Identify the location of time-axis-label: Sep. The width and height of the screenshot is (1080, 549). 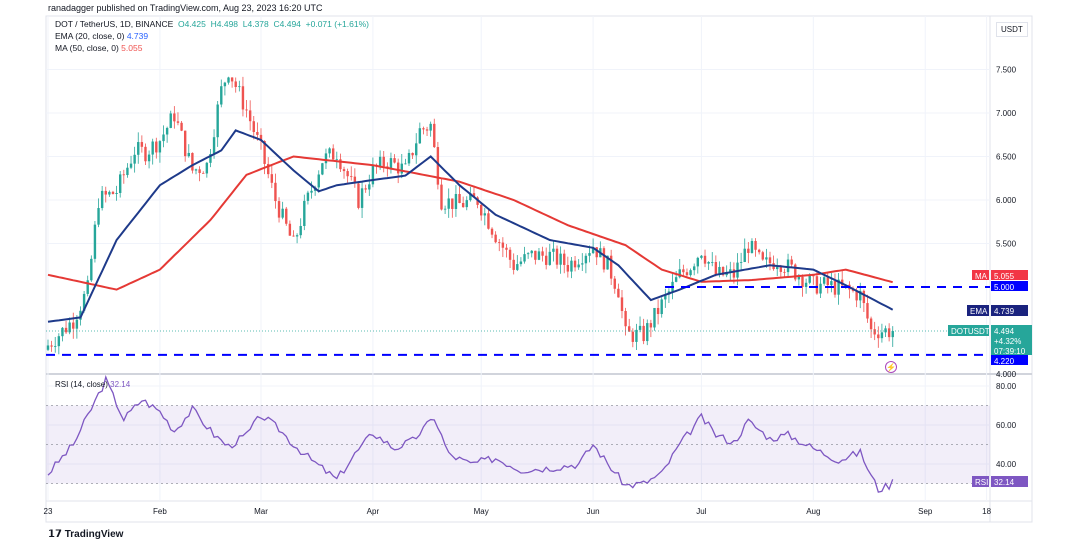
(925, 511).